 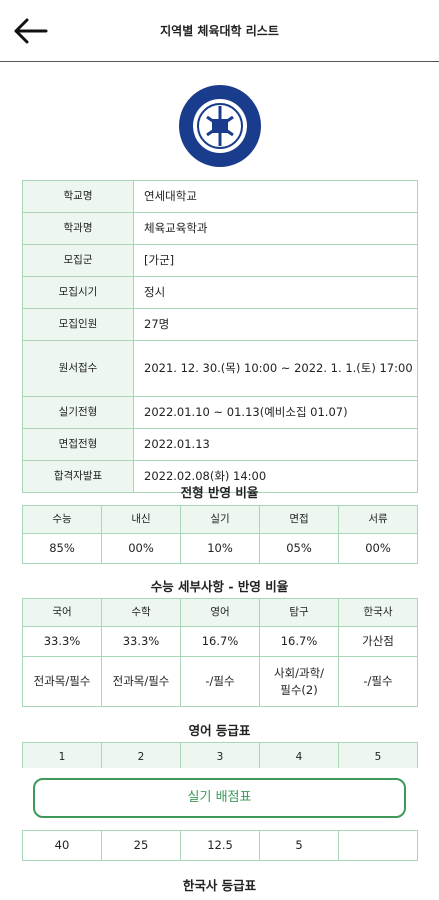 What do you see at coordinates (78, 324) in the screenshot?
I see `field-label: 모집인원` at bounding box center [78, 324].